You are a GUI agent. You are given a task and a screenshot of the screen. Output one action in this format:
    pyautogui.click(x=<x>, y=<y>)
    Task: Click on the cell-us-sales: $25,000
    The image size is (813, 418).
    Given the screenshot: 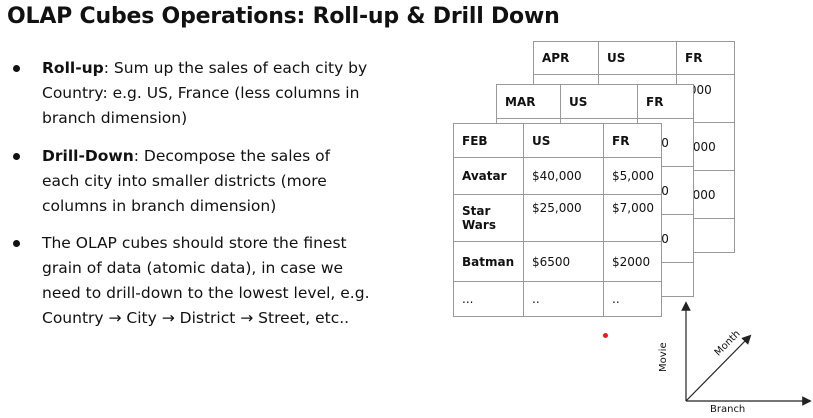 What is the action you would take?
    pyautogui.click(x=563, y=218)
    